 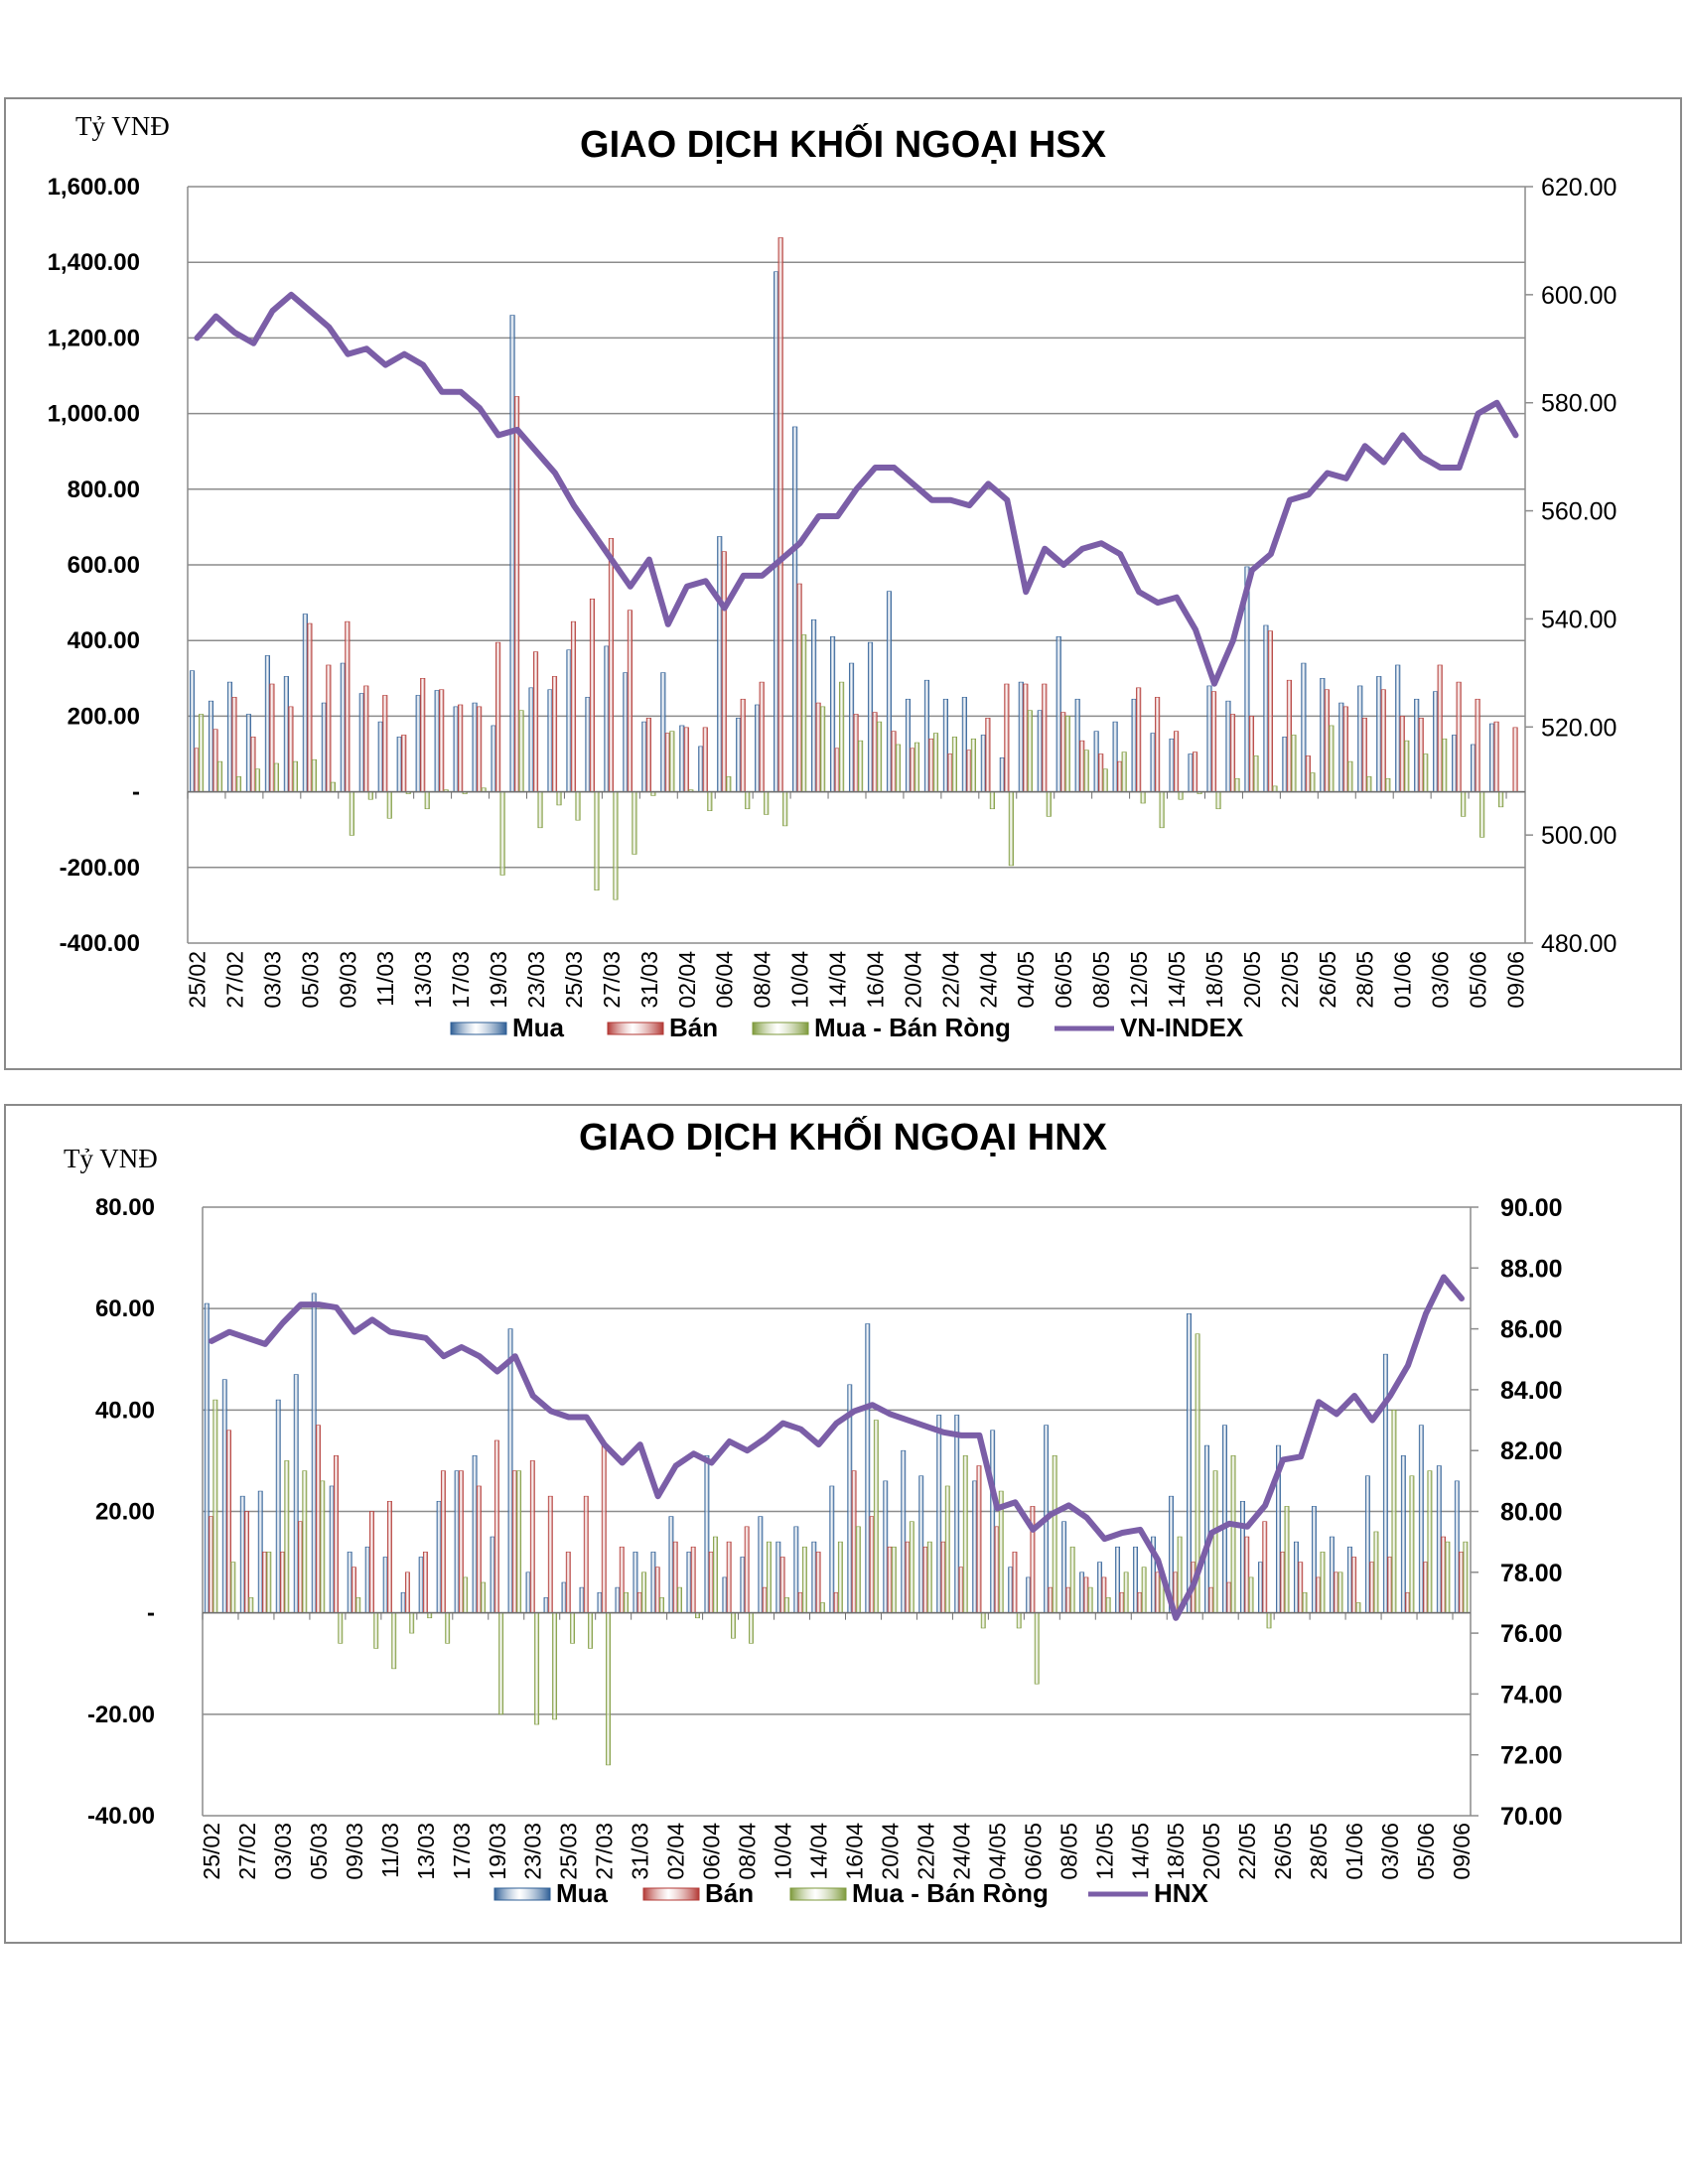 I want to click on x-tick-label: 03/06, so click(x=1390, y=1851).